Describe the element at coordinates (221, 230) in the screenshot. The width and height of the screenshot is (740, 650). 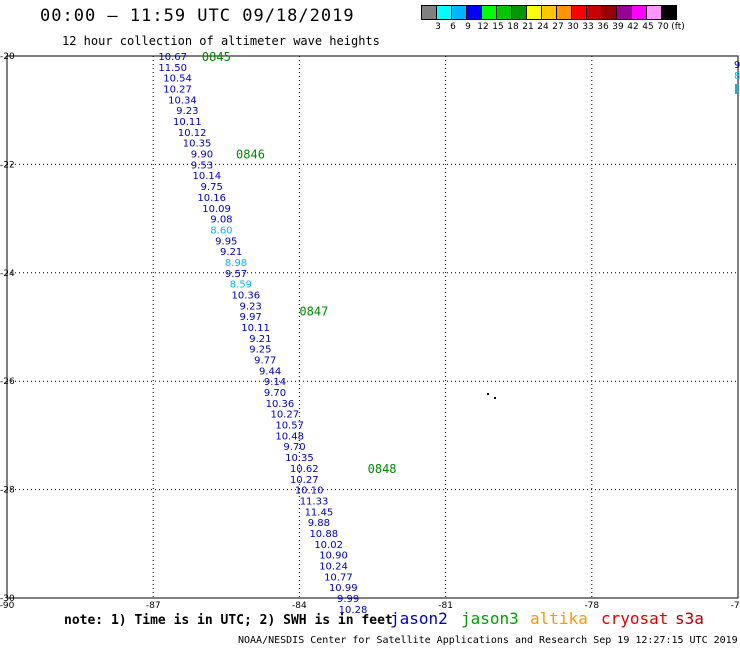
I see `wave-height-value: 8.60` at that location.